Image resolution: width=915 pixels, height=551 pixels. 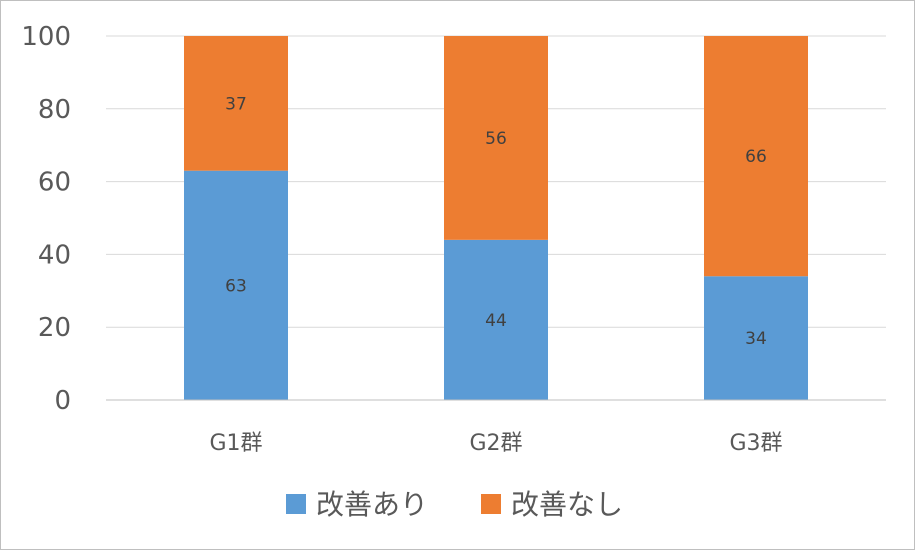 I want to click on x-tick-label-1: G1群, so click(x=235, y=443).